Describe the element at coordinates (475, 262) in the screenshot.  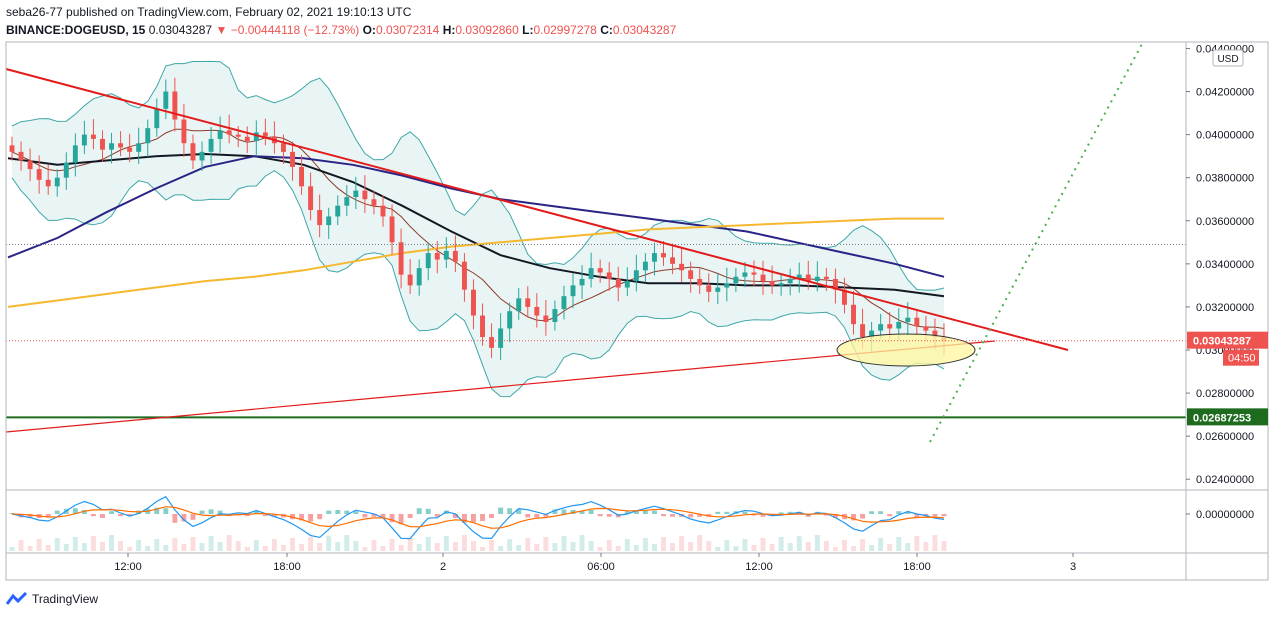
I see `moving-average-line` at that location.